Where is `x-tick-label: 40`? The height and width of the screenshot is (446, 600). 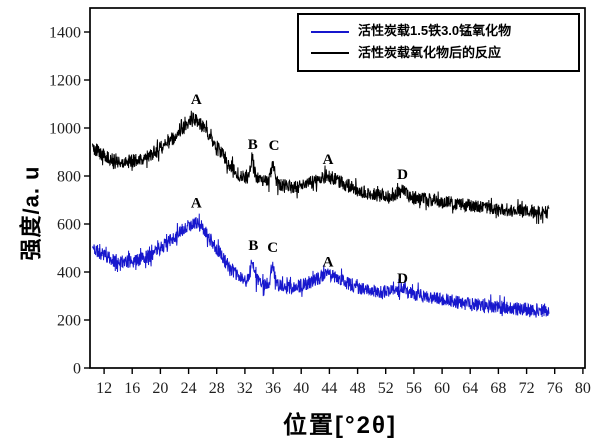 x-tick-label: 40 is located at coordinates (301, 388).